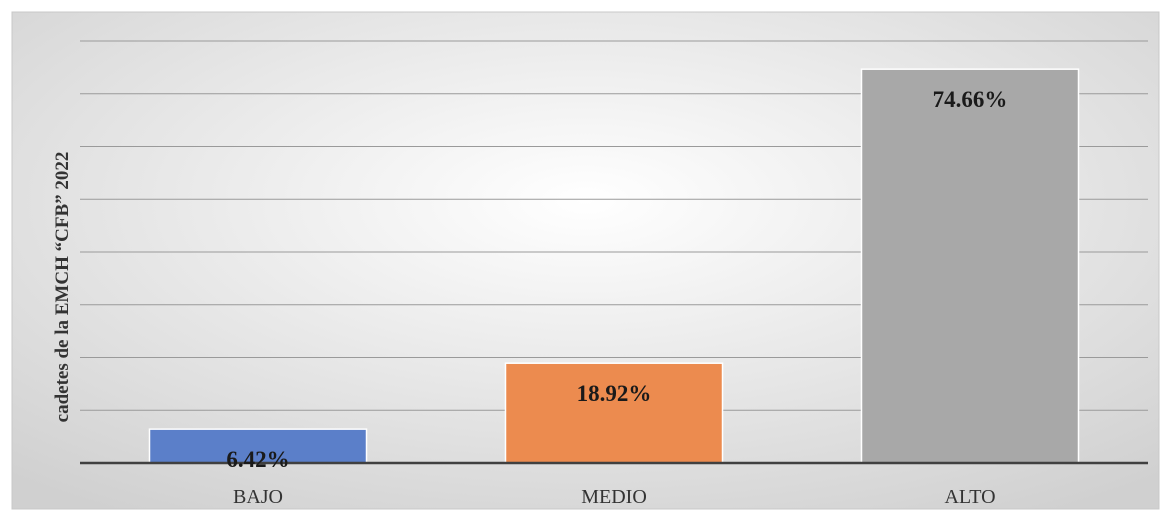  I want to click on bar-medio, so click(614, 413).